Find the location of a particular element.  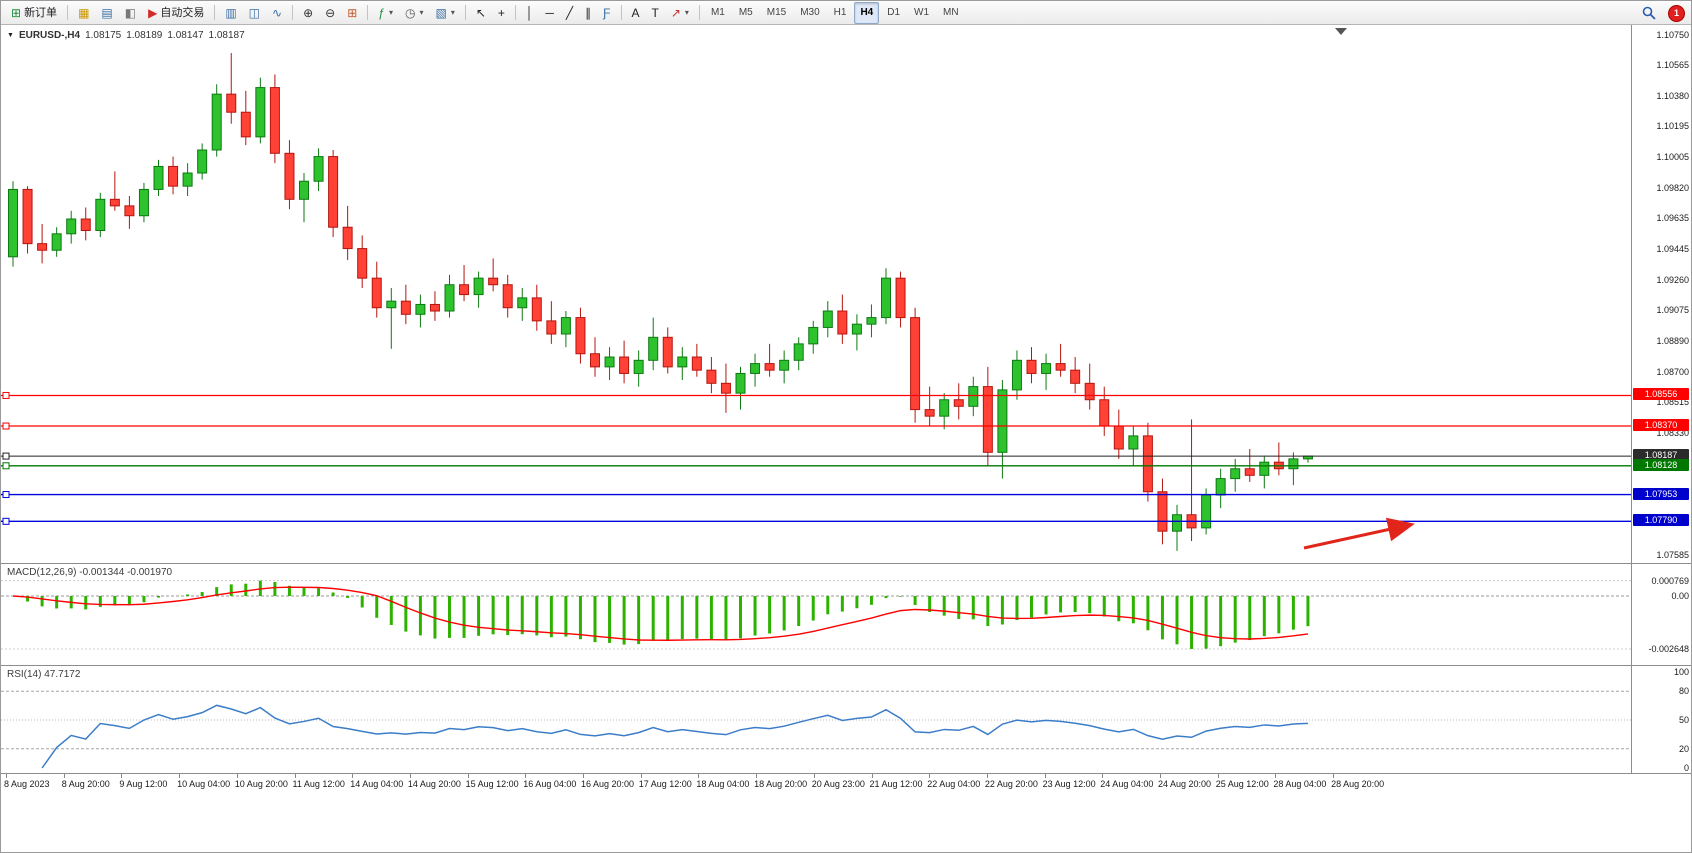

chart-shift-marker is located at coordinates (1341, 31).